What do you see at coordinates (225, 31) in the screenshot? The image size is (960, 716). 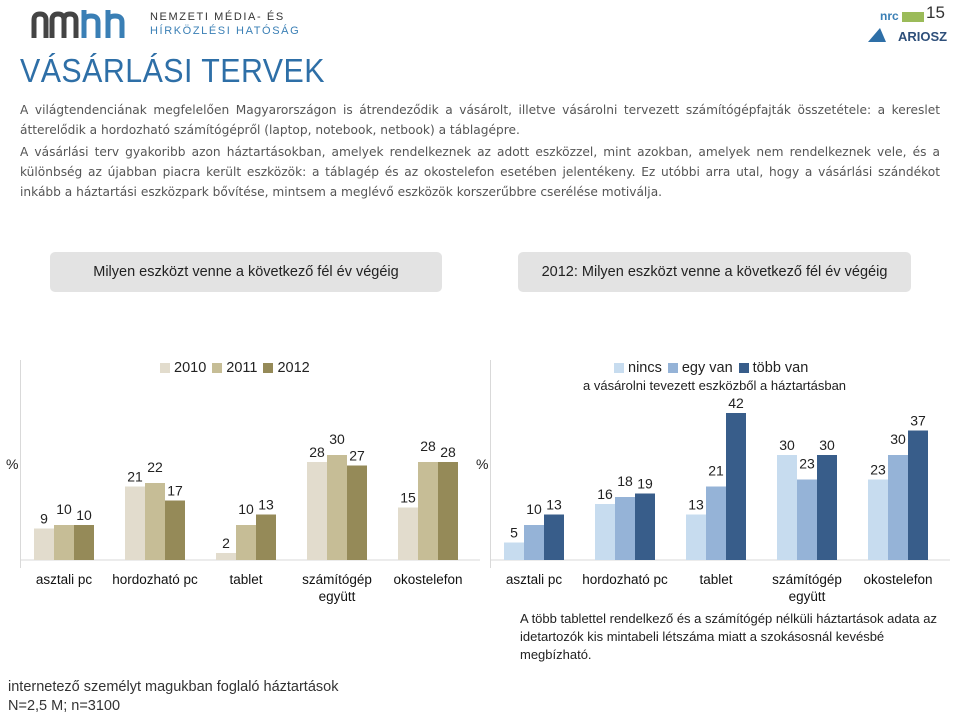 I see `logo-line2: HÍRKÖZLÉSI HATÓSÁG` at bounding box center [225, 31].